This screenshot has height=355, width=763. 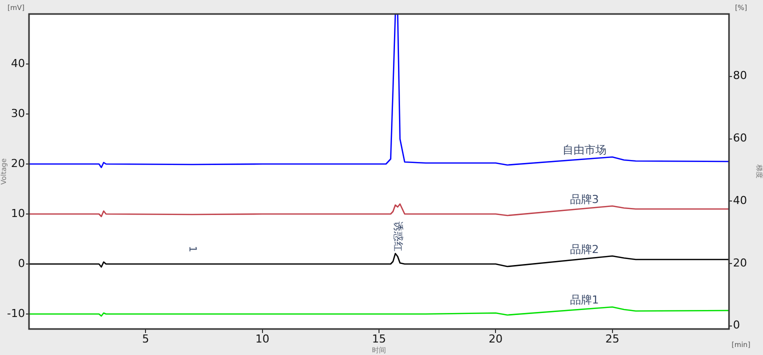 What do you see at coordinates (612, 339) in the screenshot?
I see `x-tick-label: 25` at bounding box center [612, 339].